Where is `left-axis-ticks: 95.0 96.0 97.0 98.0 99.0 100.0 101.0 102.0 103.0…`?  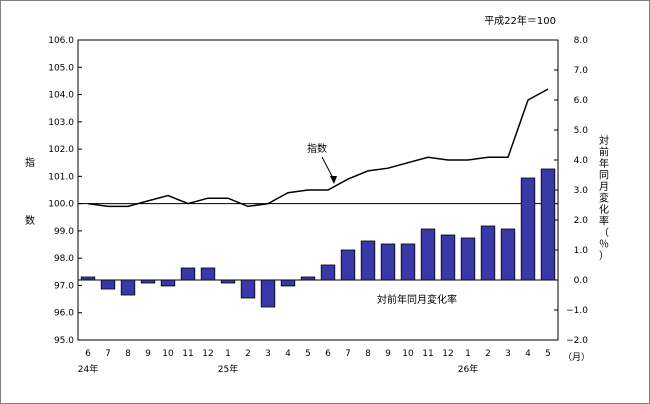
left-axis-ticks: 95.0 96.0 97.0 98.0 99.0 100.0 101.0 102.0 103.0… is located at coordinates (65, 191).